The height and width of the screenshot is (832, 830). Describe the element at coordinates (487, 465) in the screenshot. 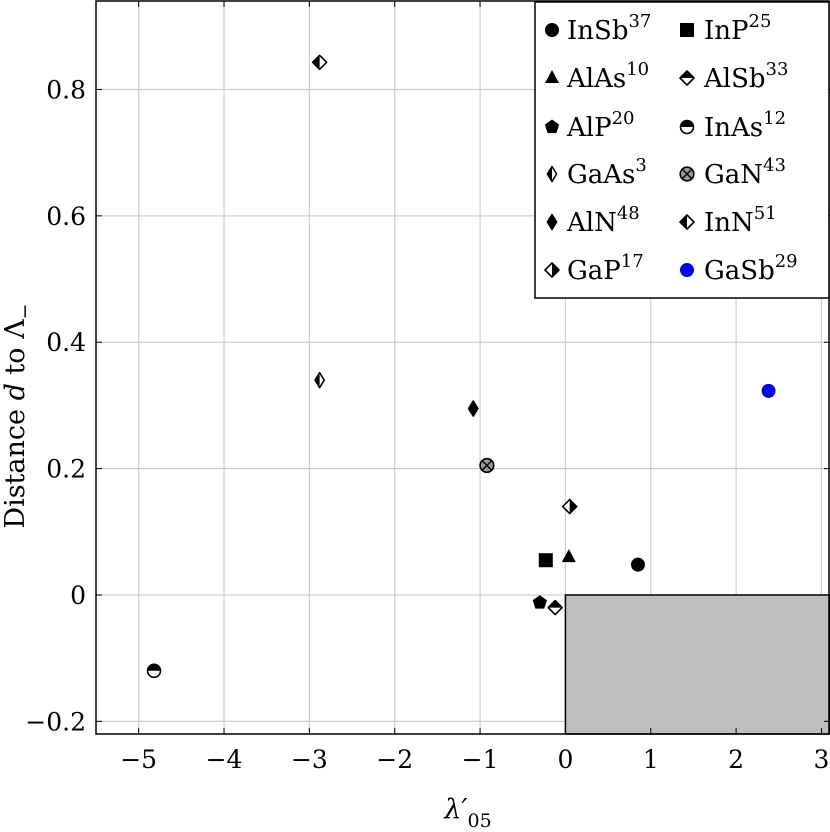

I see `point-gan` at that location.